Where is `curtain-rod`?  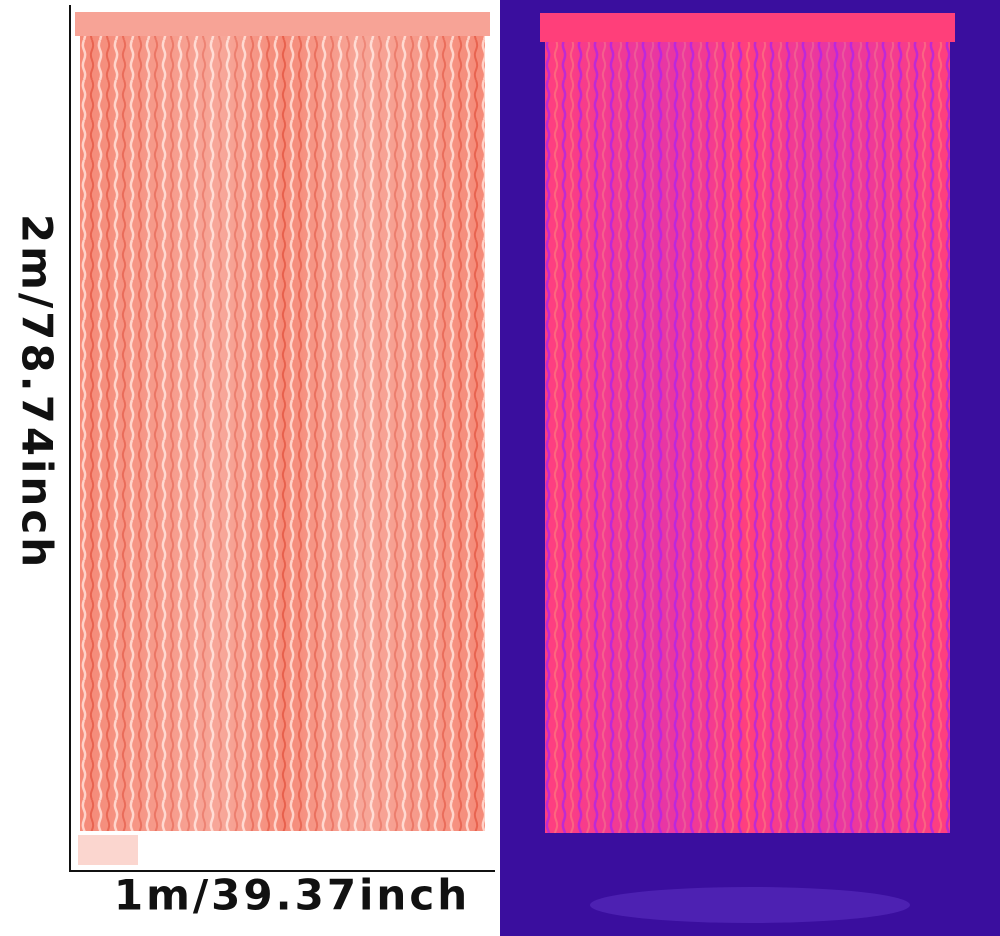 curtain-rod is located at coordinates (282, 24).